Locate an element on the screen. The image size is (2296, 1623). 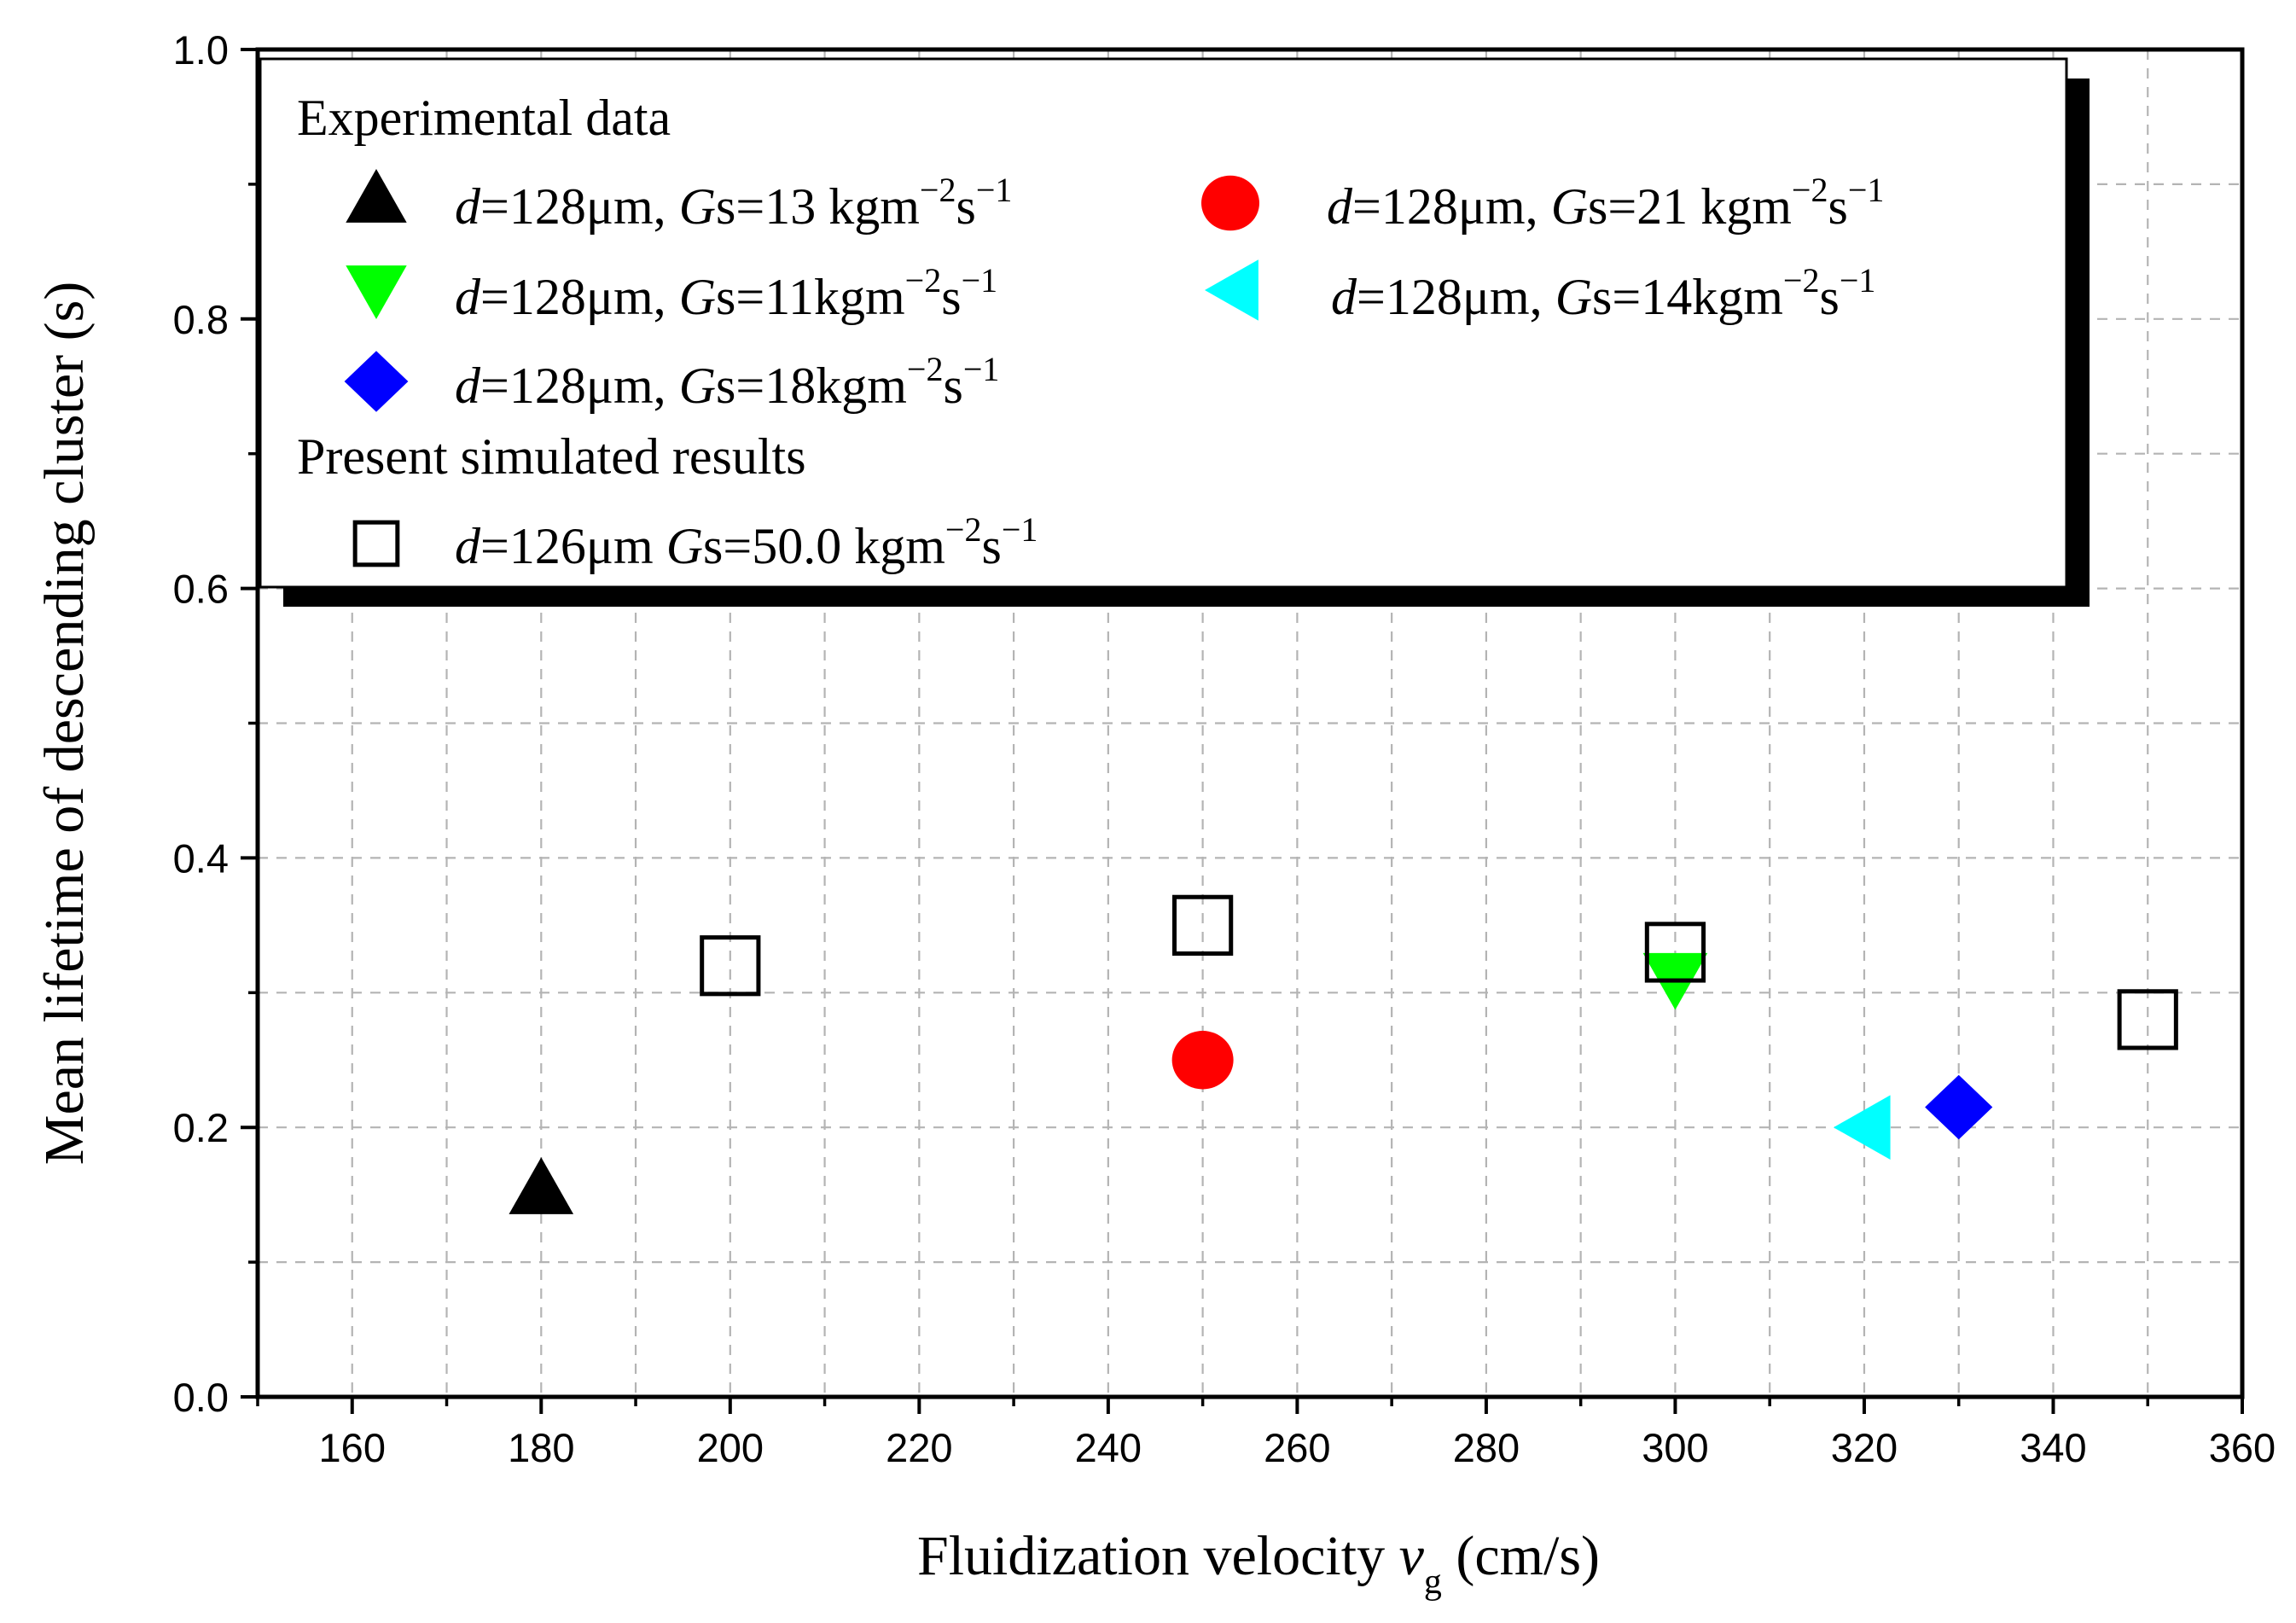
x-tick-label: 320 is located at coordinates (1865, 1447).